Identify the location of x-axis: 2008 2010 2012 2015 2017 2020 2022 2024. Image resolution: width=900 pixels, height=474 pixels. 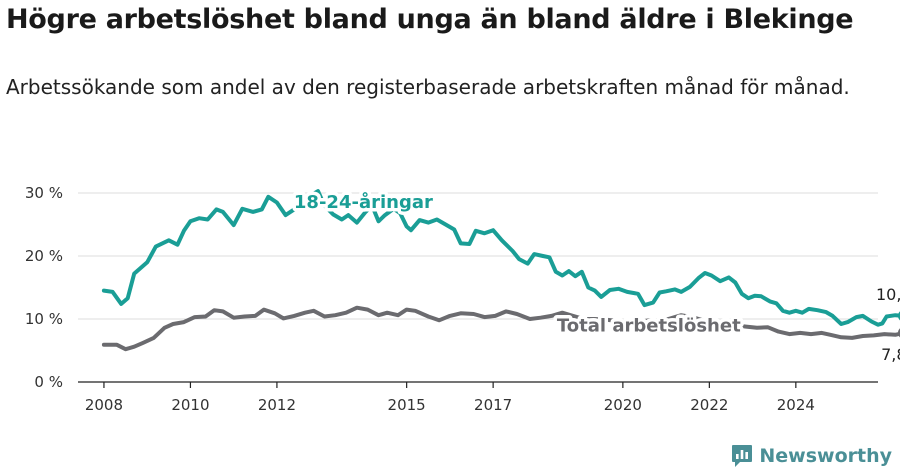
(478, 397).